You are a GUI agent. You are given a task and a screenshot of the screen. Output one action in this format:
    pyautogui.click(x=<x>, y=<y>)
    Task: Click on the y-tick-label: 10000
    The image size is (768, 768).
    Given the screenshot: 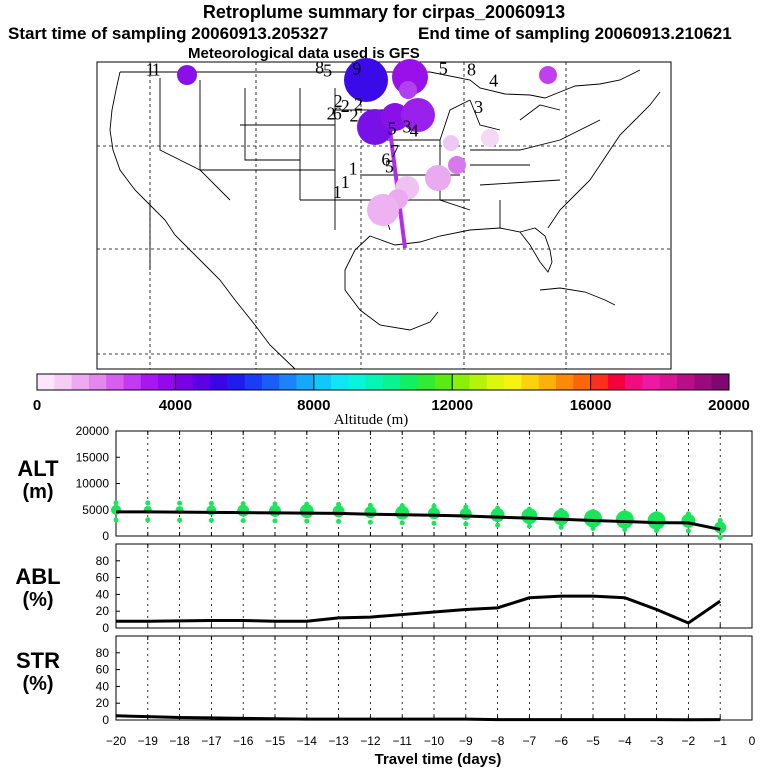 What is the action you would take?
    pyautogui.click(x=93, y=484)
    